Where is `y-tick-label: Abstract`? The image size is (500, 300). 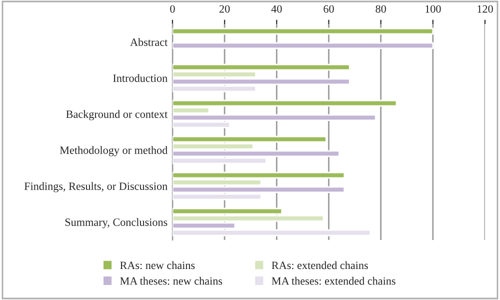
y-tick-label: Abstract is located at coordinates (149, 42).